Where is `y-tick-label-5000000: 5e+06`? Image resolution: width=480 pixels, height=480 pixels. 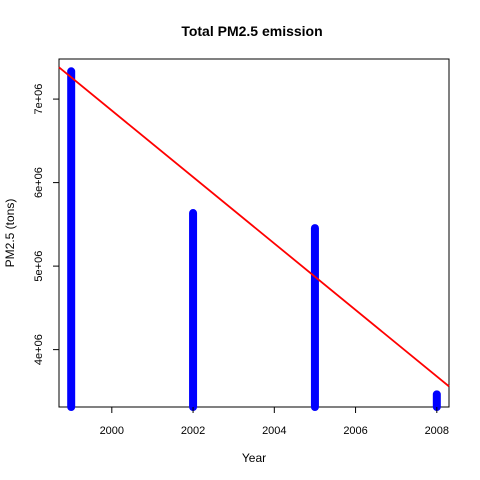
y-tick-label-5000000: 5e+06 is located at coordinates (39, 266).